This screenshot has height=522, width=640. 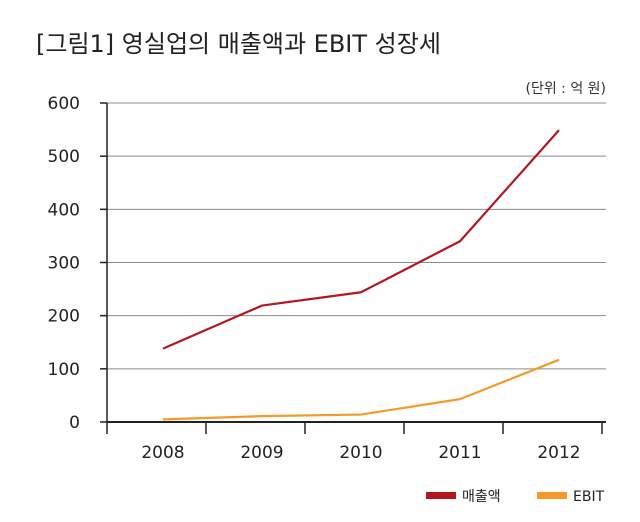 What do you see at coordinates (459, 453) in the screenshot?
I see `x-tick-label: 2011` at bounding box center [459, 453].